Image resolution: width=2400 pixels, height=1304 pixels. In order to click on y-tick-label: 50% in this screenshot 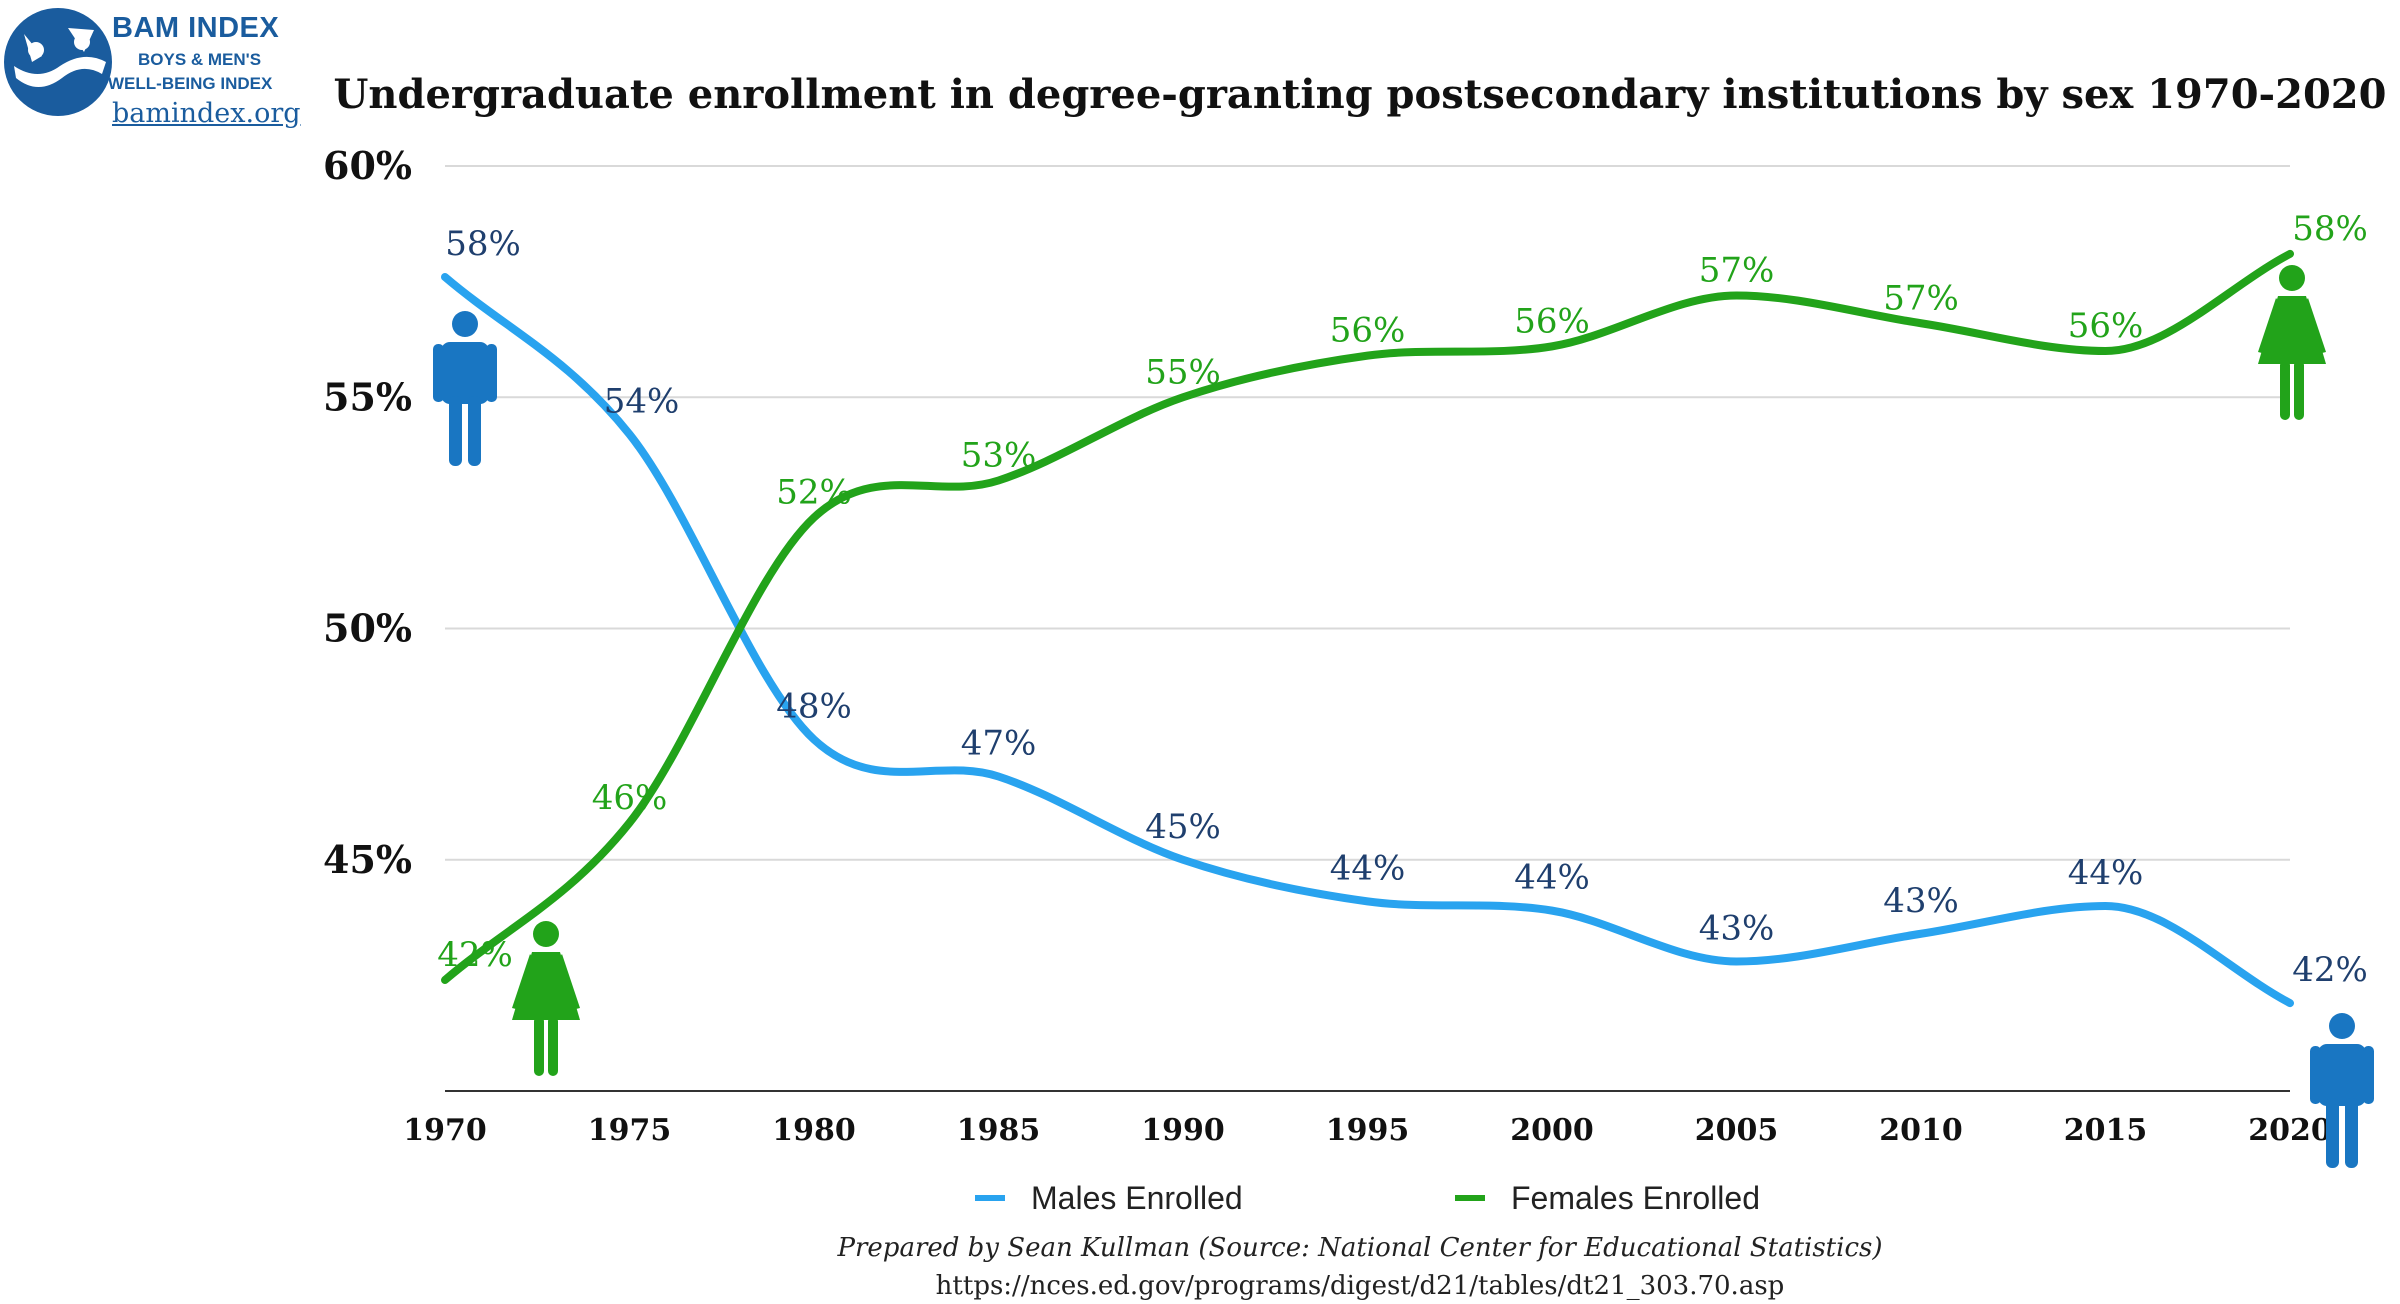, I will do `click(367, 628)`.